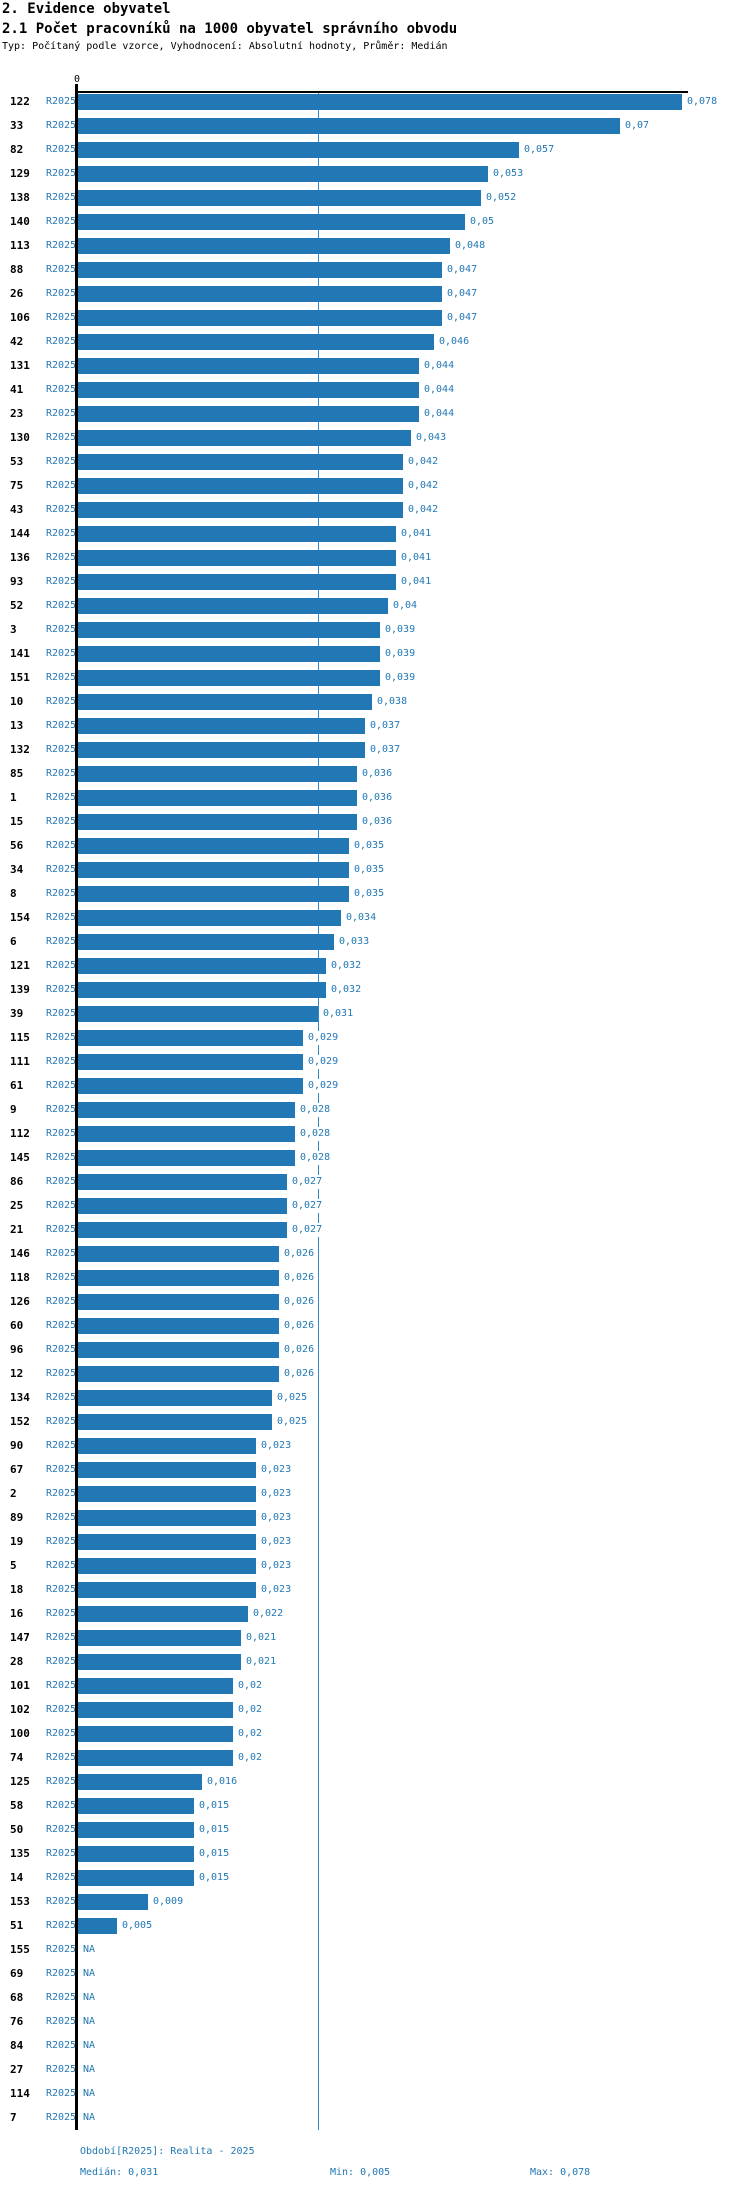  What do you see at coordinates (13, 1565) in the screenshot?
I see `row-category-label: 5` at bounding box center [13, 1565].